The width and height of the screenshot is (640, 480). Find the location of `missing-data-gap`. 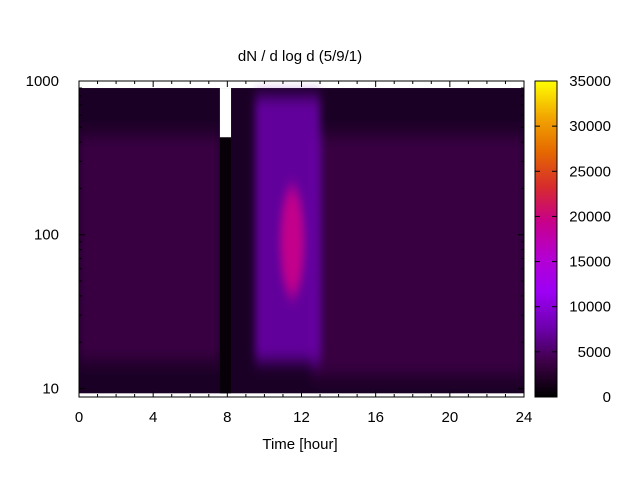

missing-data-gap is located at coordinates (225, 113).